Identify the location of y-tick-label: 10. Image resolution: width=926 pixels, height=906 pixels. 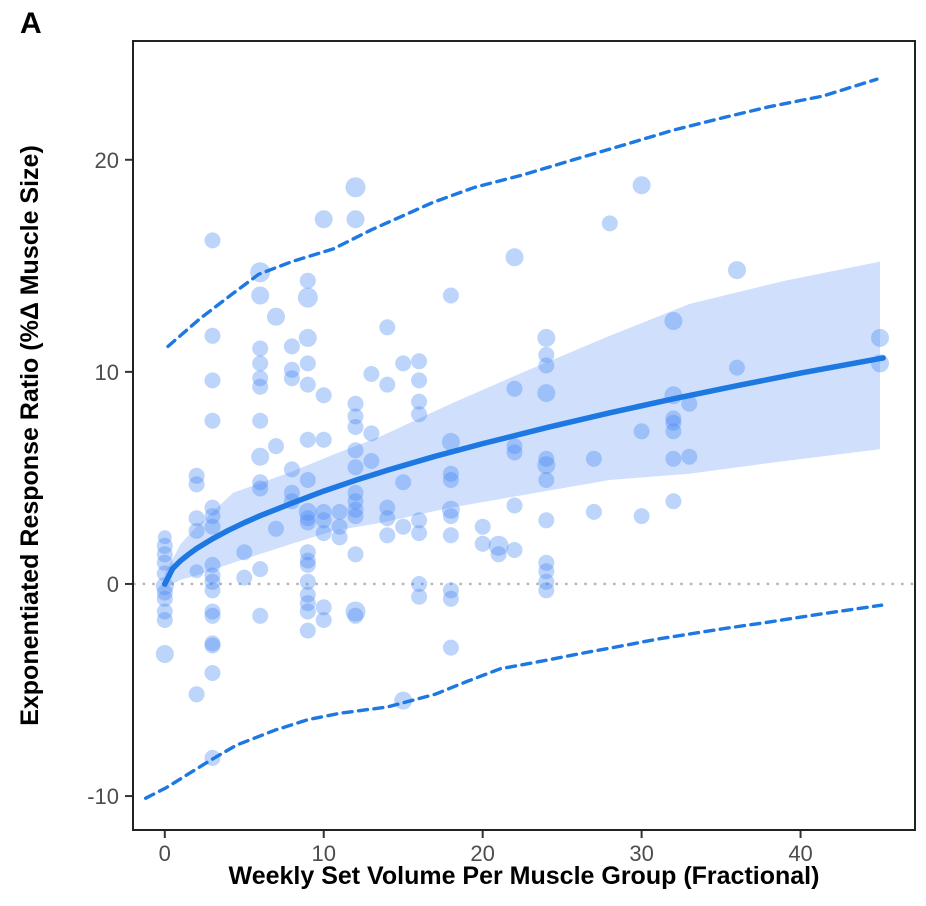
(107, 372).